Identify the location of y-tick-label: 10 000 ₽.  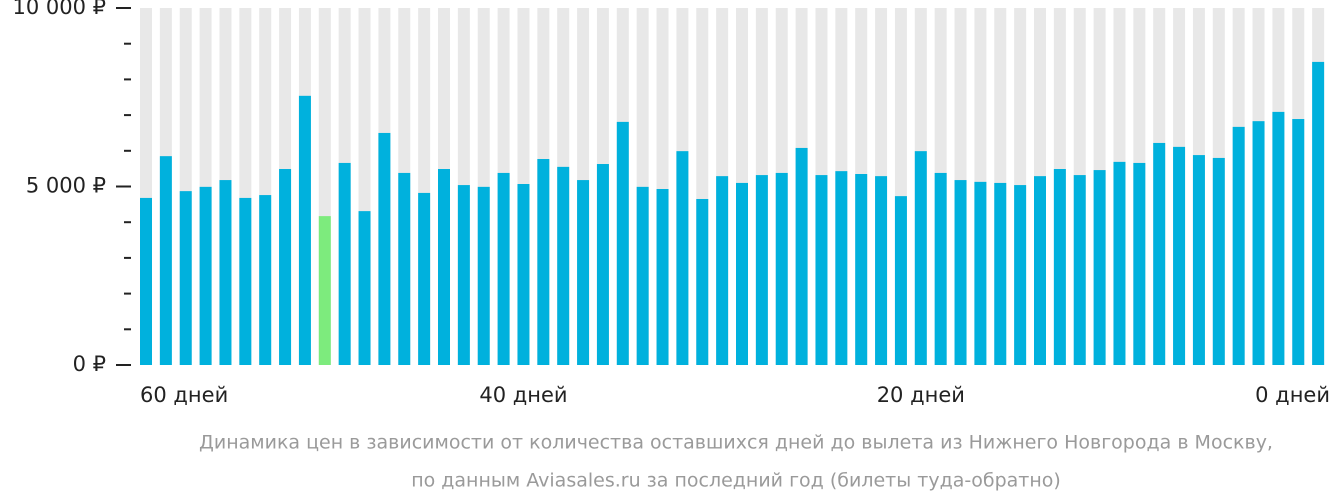
(59, 9).